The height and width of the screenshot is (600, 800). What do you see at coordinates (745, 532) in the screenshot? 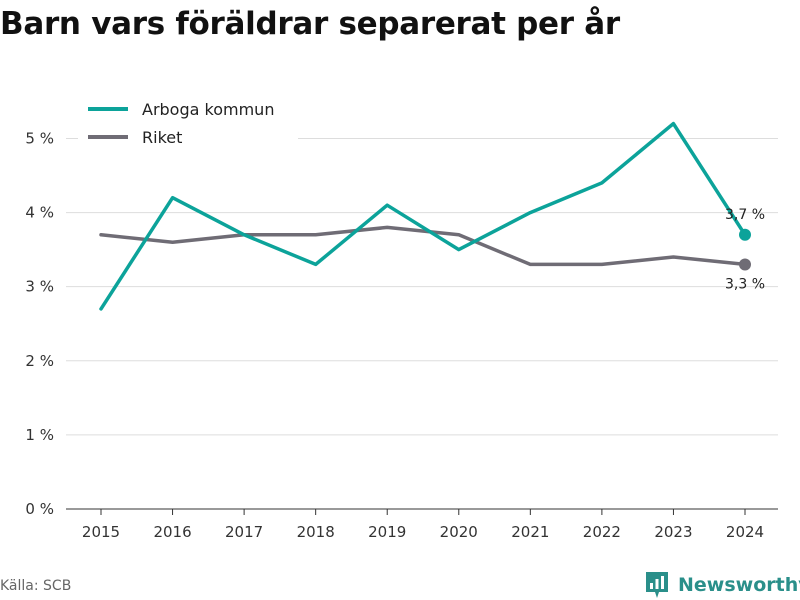
I see `x-tick-label: 2024` at bounding box center [745, 532].